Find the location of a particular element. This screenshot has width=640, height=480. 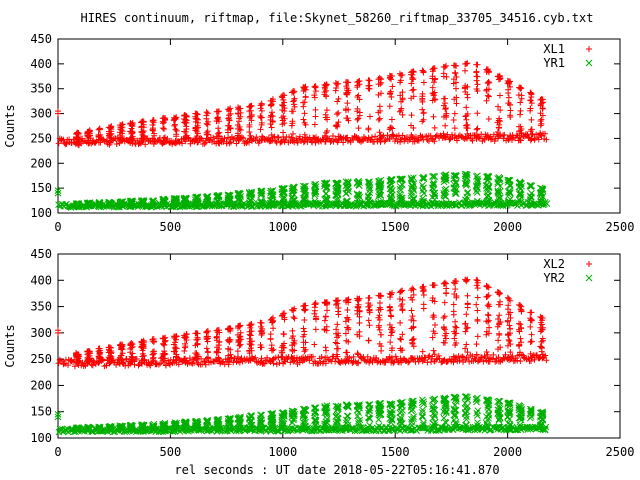

series-points-YR1 is located at coordinates (302, 190).